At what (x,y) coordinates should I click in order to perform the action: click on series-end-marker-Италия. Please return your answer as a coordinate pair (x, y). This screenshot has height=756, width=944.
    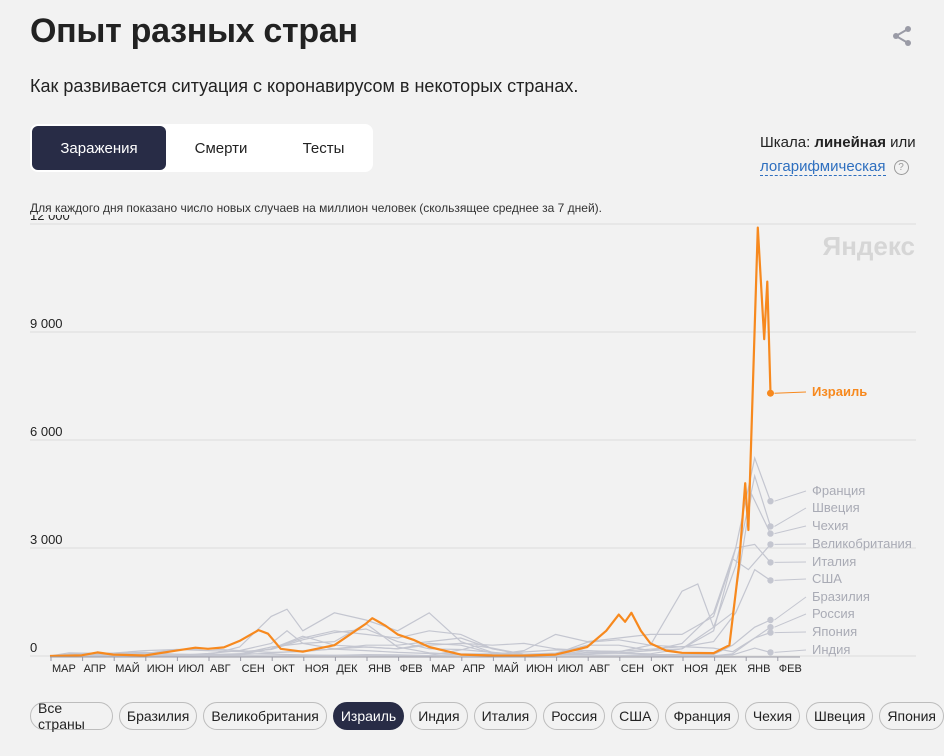
    Looking at the image, I should click on (770, 562).